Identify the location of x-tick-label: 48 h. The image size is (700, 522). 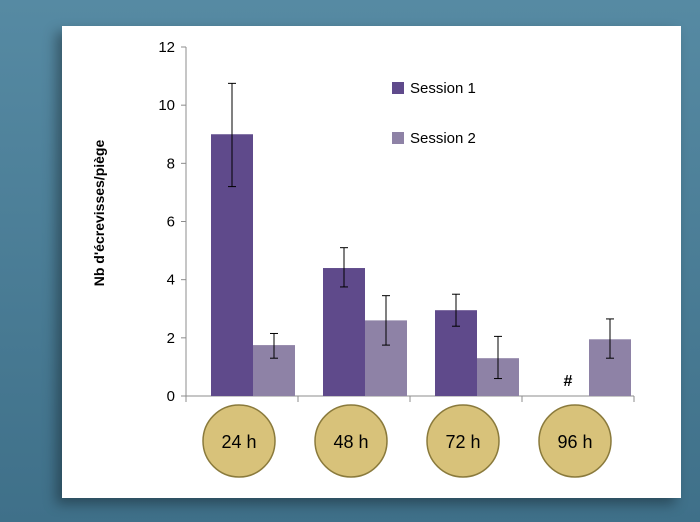
(350, 442).